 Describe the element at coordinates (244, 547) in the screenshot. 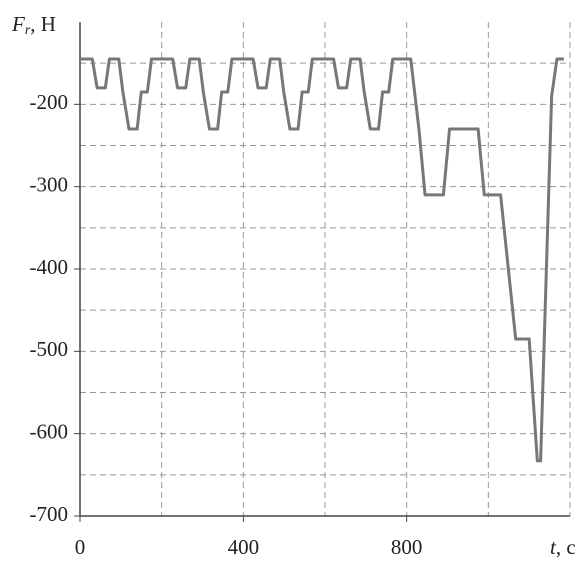

I see `x-tick-label: 400` at that location.